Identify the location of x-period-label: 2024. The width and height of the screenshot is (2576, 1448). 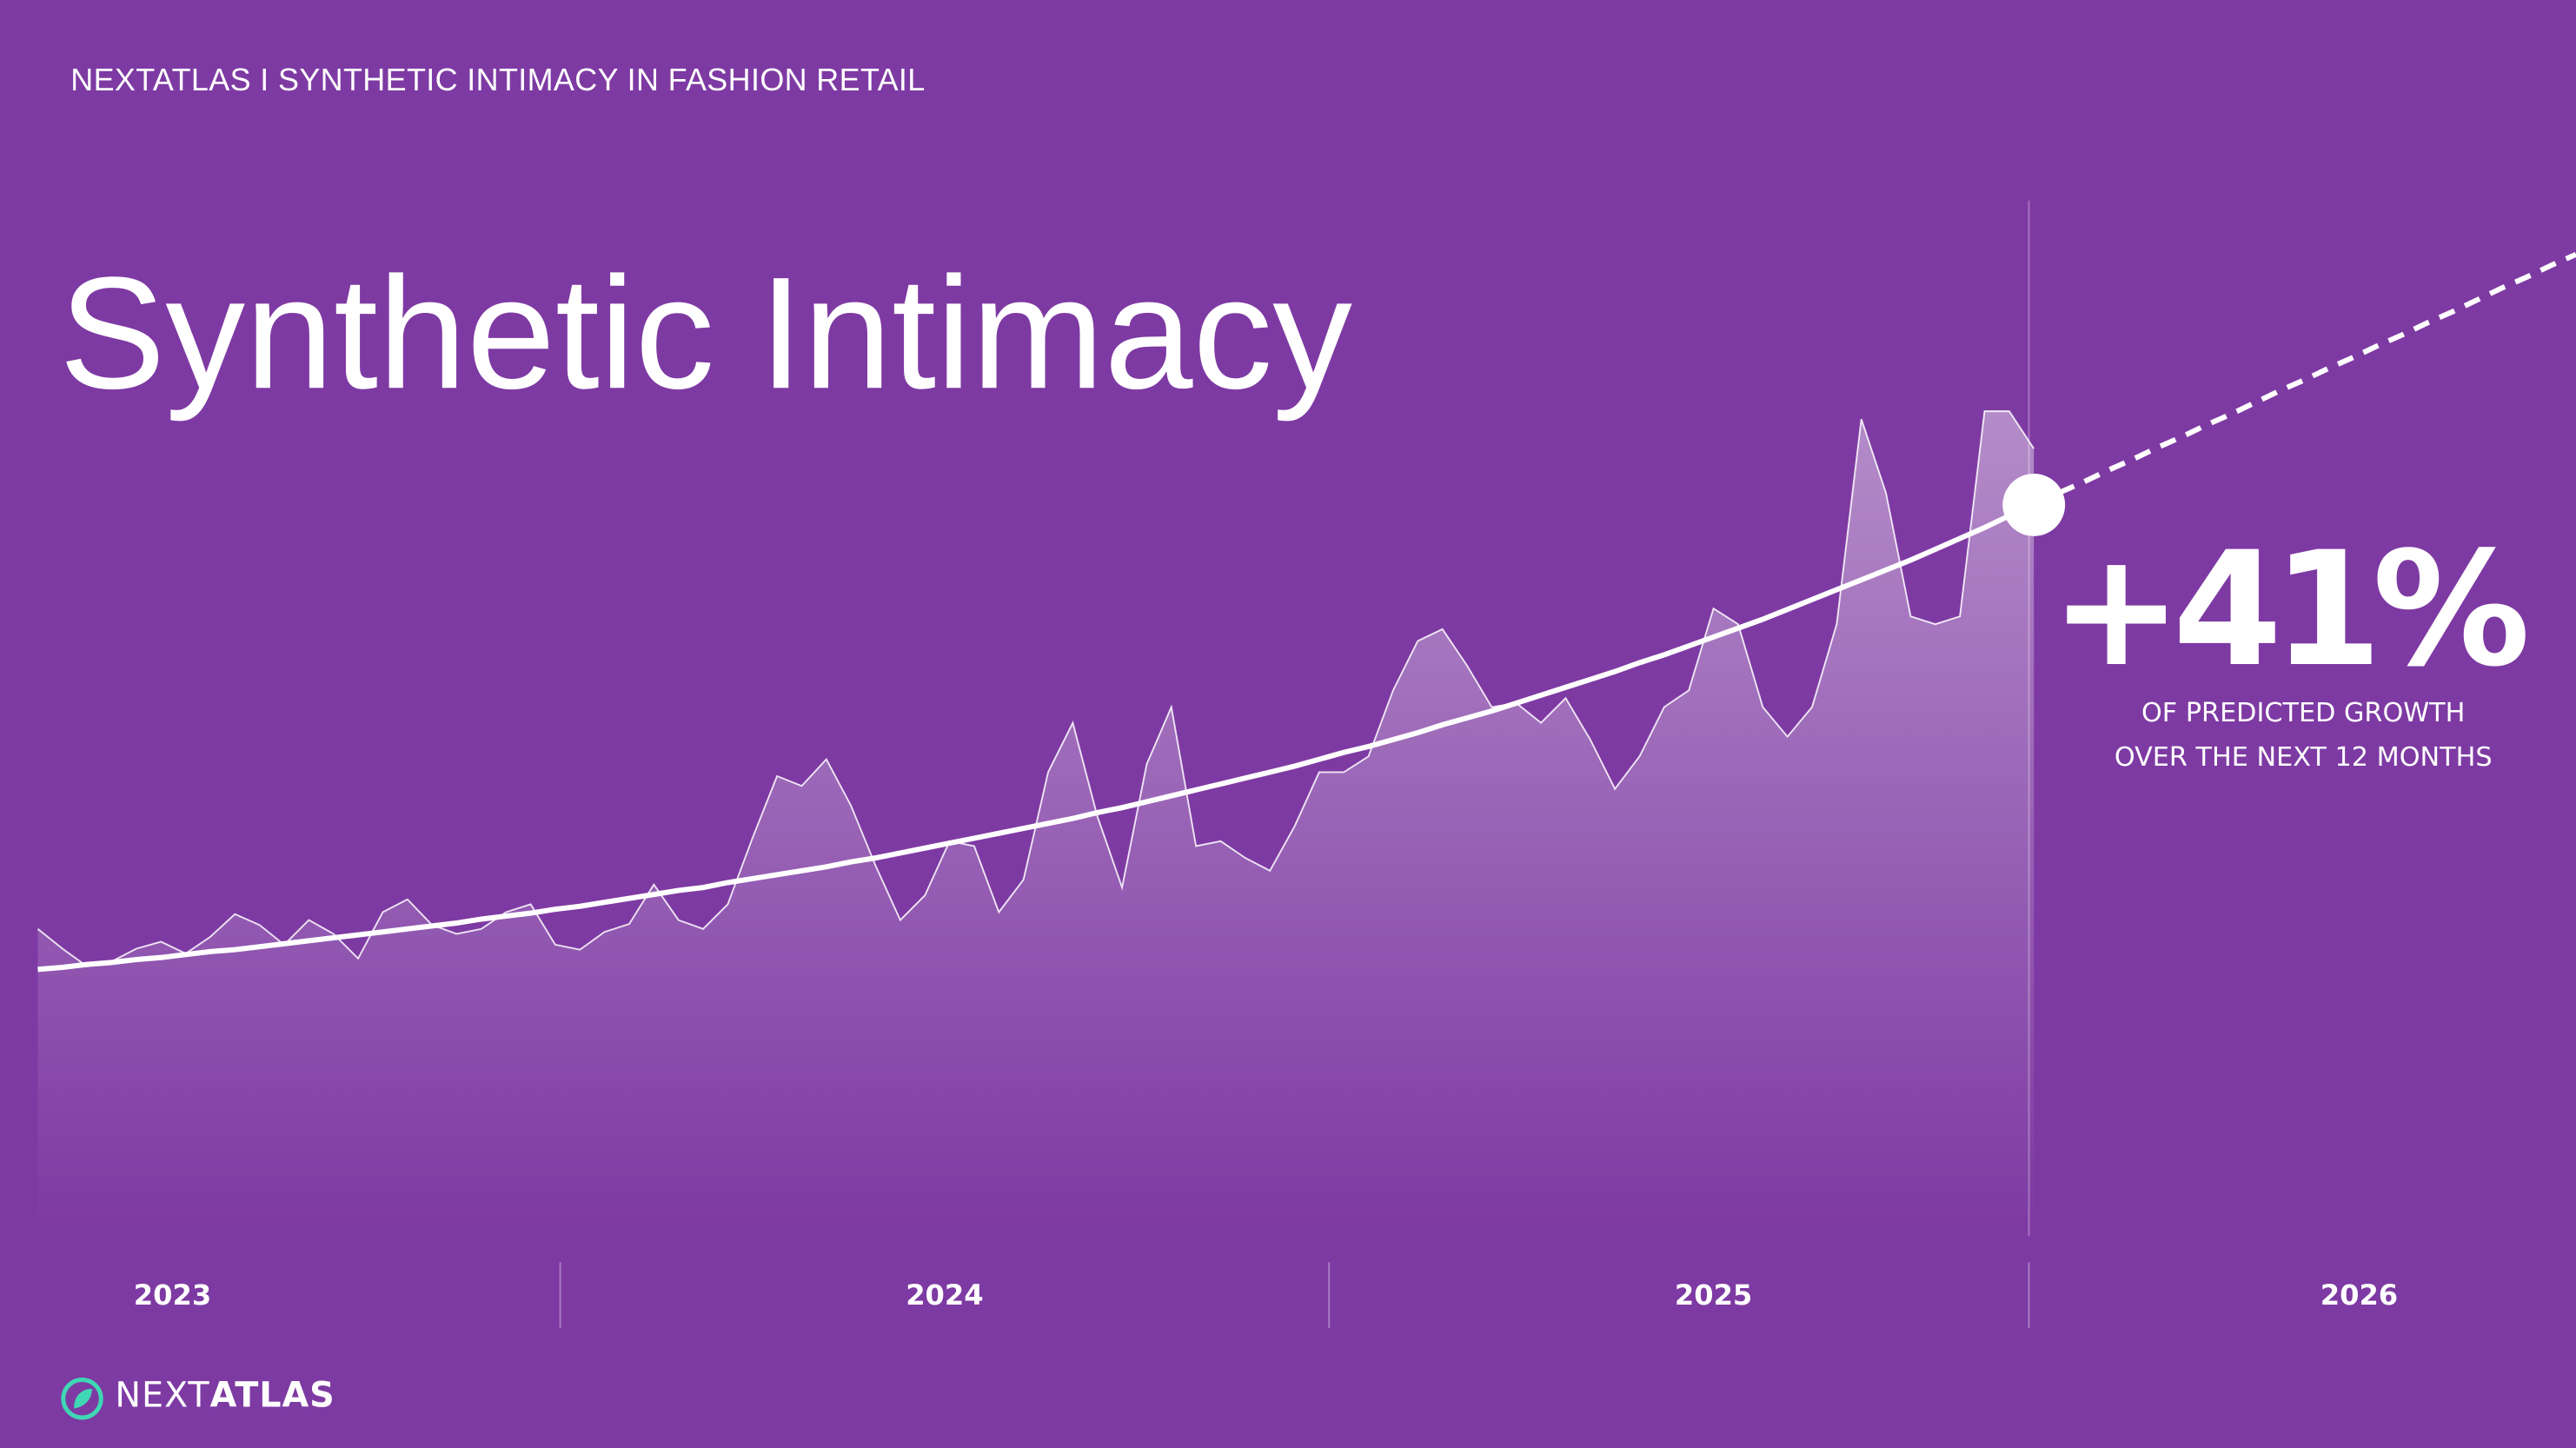
(944, 1295).